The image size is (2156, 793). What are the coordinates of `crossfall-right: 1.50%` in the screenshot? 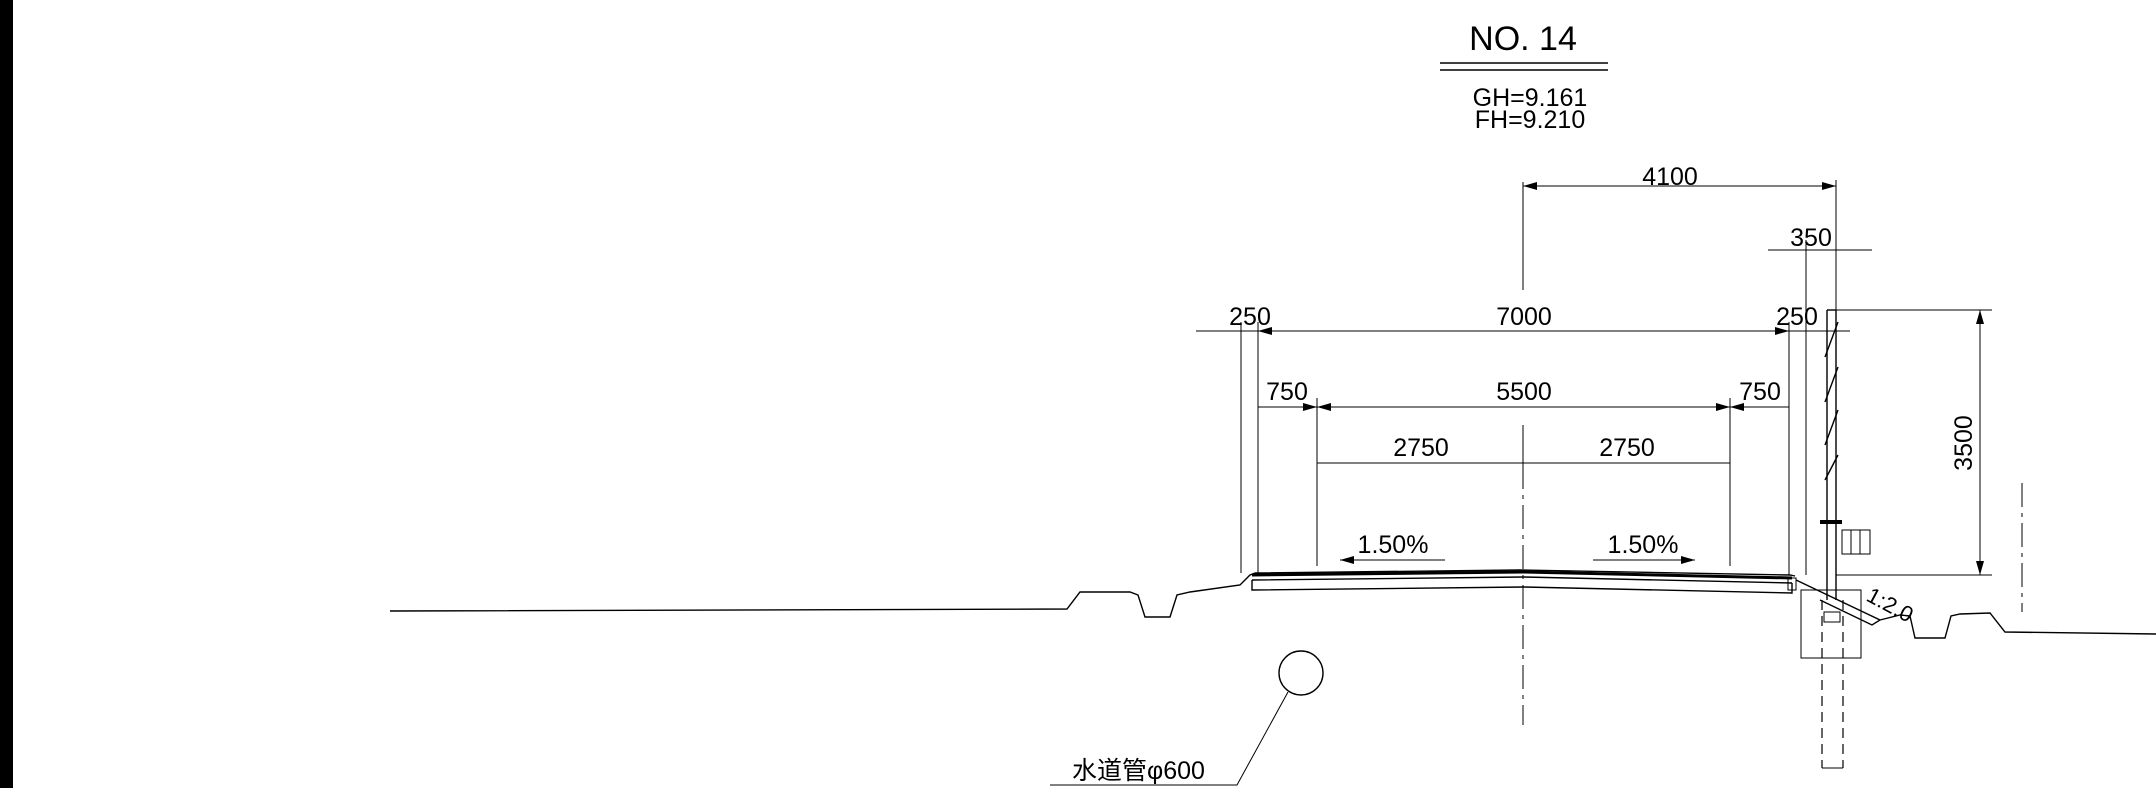 It's located at (1644, 547).